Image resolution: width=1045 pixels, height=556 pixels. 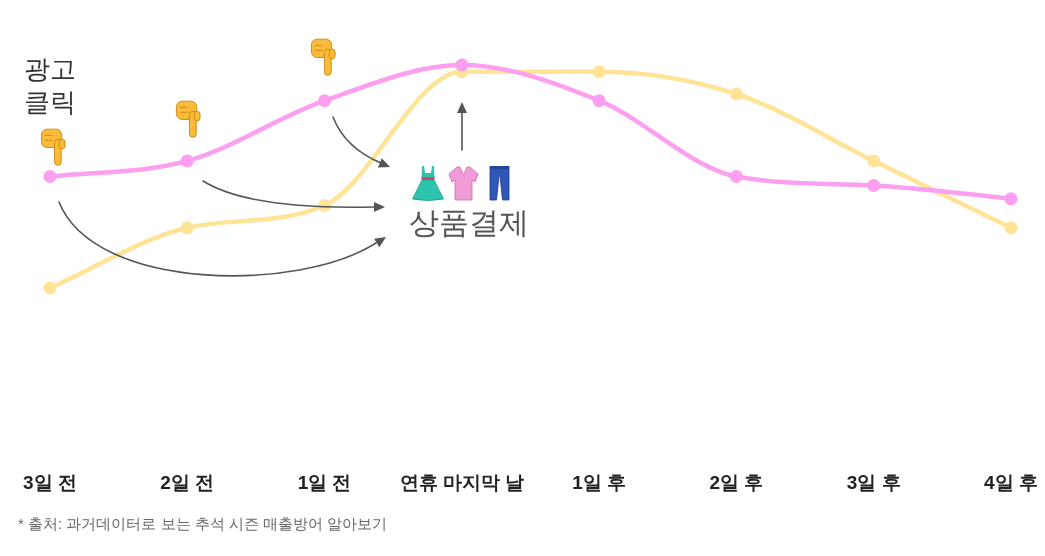 What do you see at coordinates (736, 482) in the screenshot?
I see `x-tick-label: 2일 후` at bounding box center [736, 482].